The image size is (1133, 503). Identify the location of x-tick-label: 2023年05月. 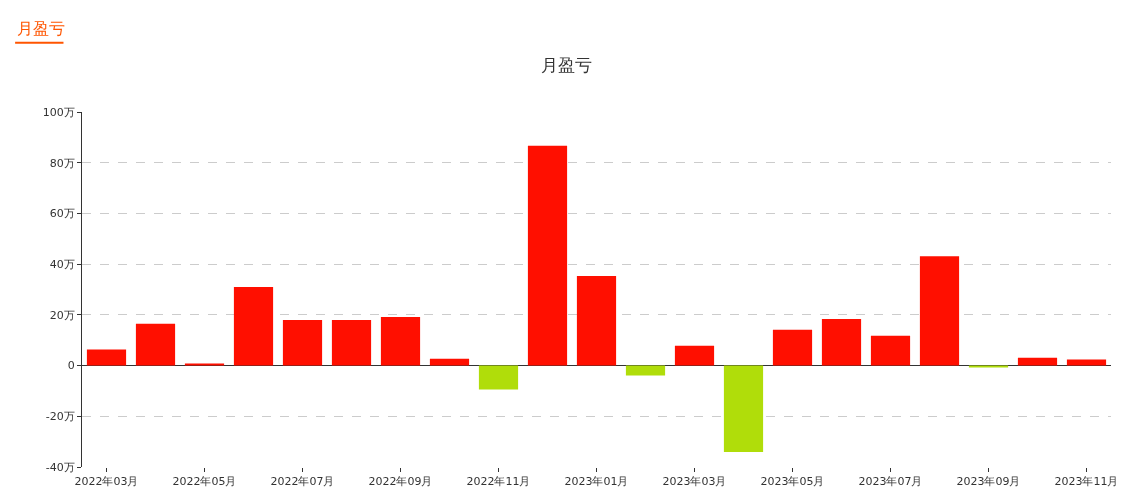
(792, 482).